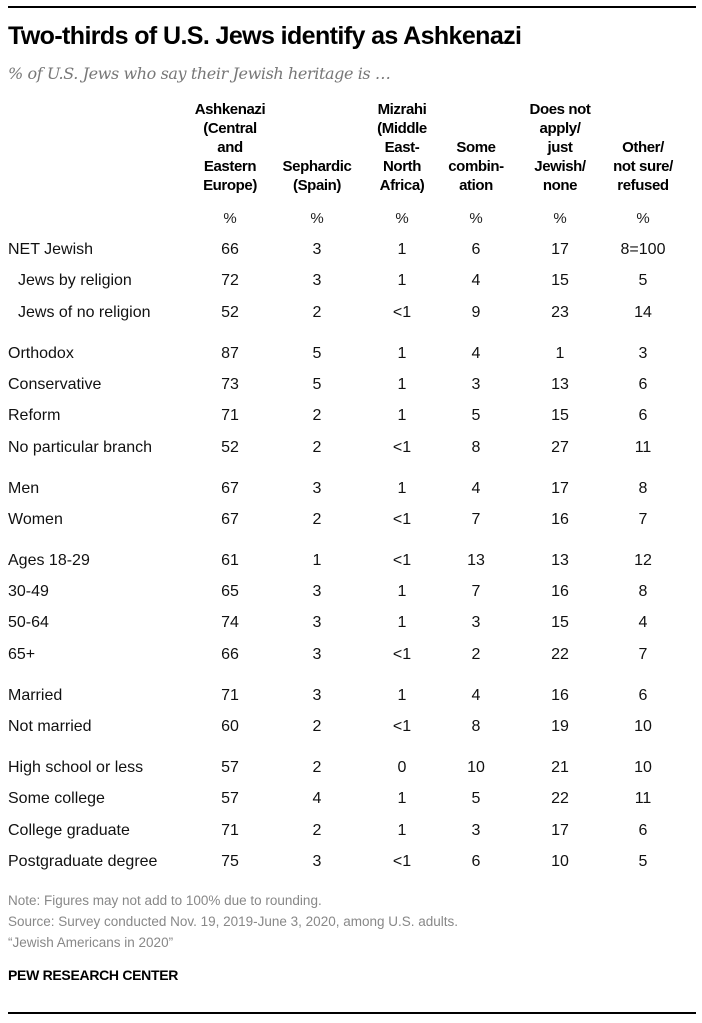 This screenshot has height=1023, width=702. What do you see at coordinates (230, 384) in the screenshot?
I see `table-cell: 73` at bounding box center [230, 384].